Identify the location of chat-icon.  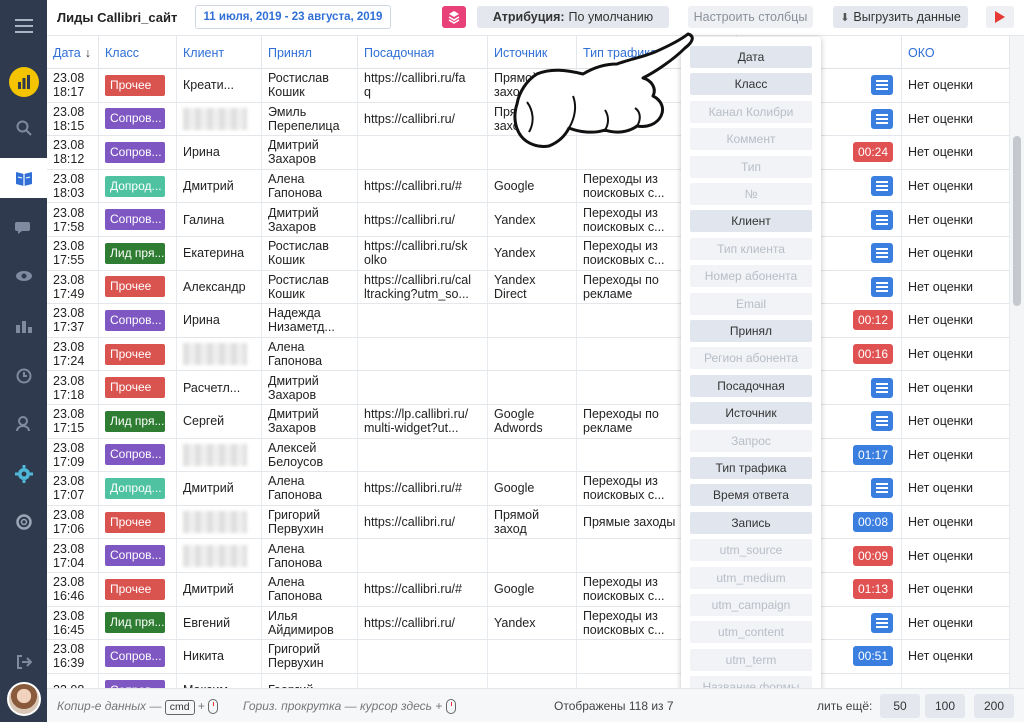
(23, 228).